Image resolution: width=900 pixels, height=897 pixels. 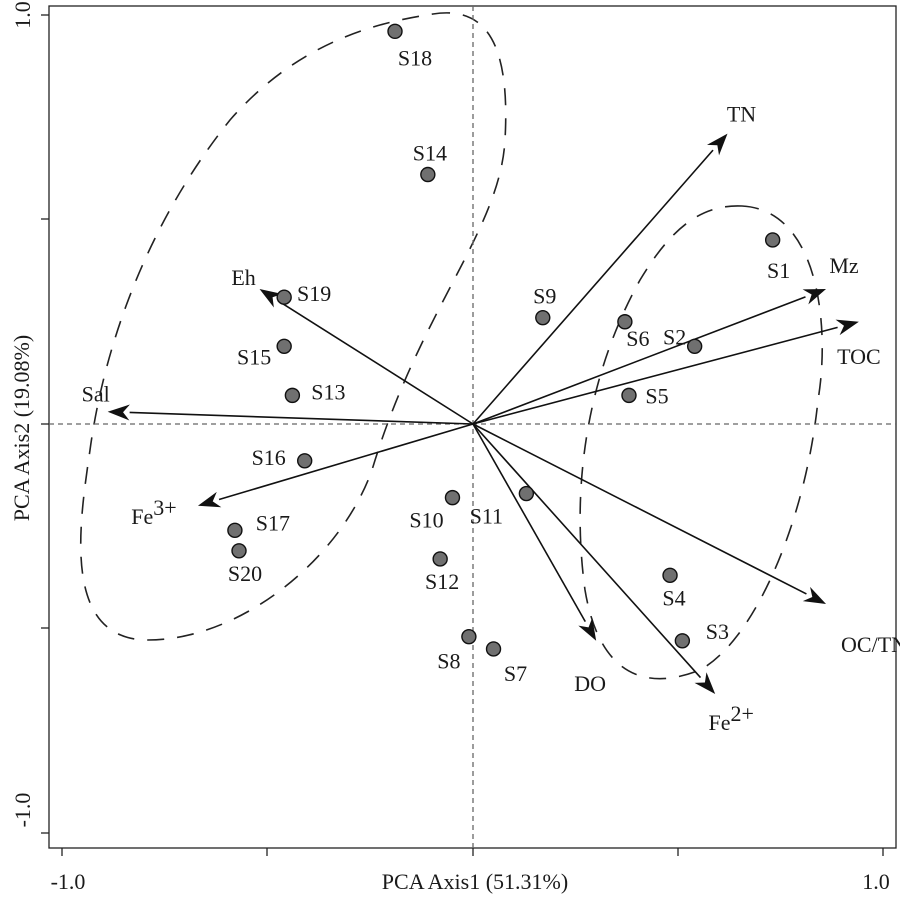 What do you see at coordinates (254, 356) in the screenshot?
I see `point-label-s15: S15` at bounding box center [254, 356].